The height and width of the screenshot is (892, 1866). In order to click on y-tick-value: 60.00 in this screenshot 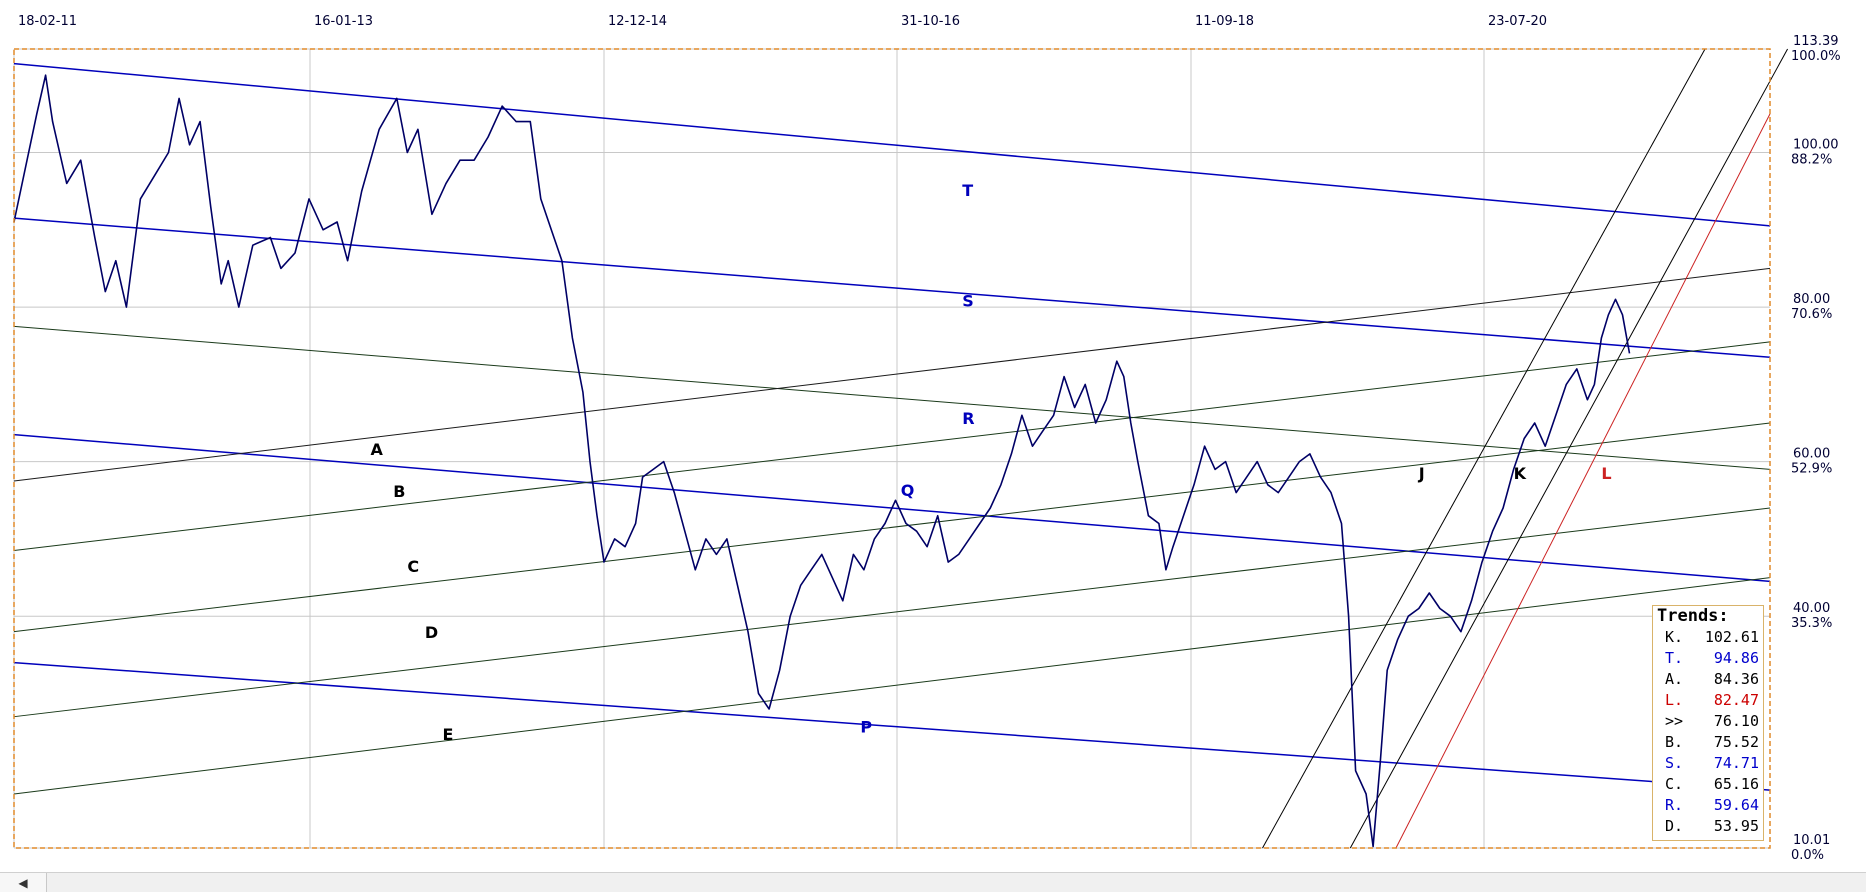, I will do `click(1811, 454)`.